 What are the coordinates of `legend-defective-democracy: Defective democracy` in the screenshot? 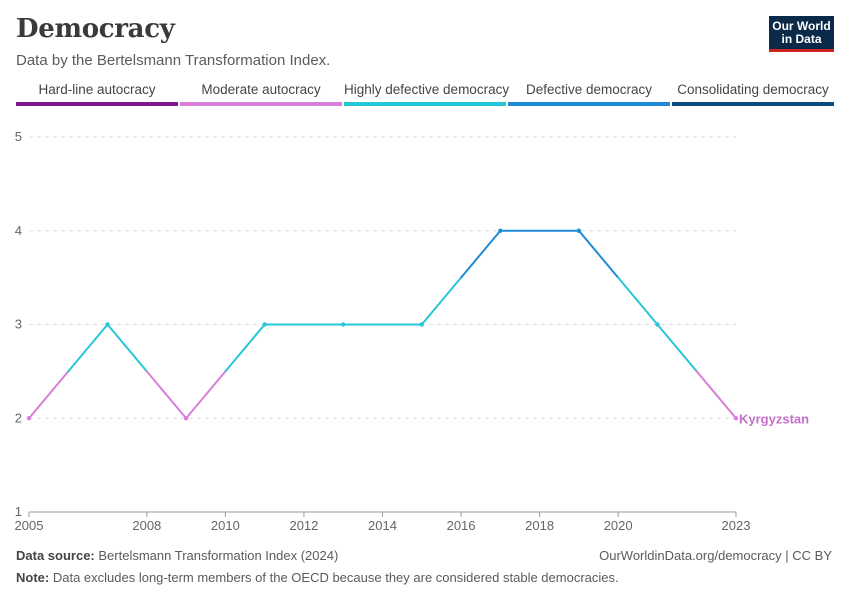 It's located at (589, 93).